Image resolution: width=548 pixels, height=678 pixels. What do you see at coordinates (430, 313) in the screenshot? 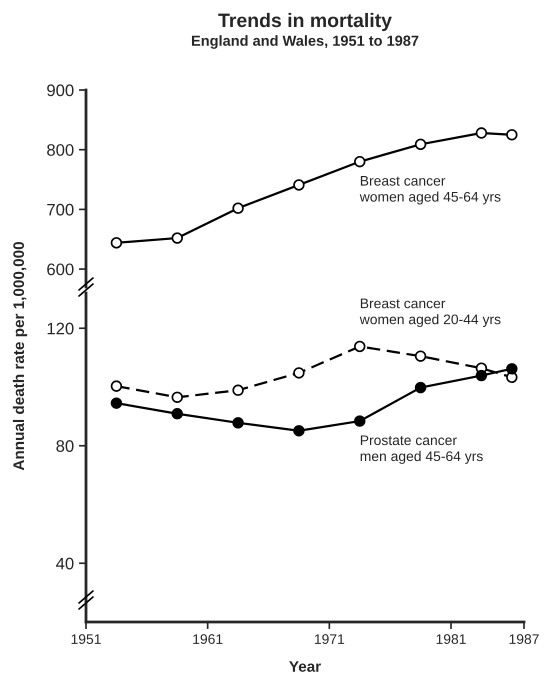
I see `series-label: Breast cancer women aged 20-44 yrs` at bounding box center [430, 313].